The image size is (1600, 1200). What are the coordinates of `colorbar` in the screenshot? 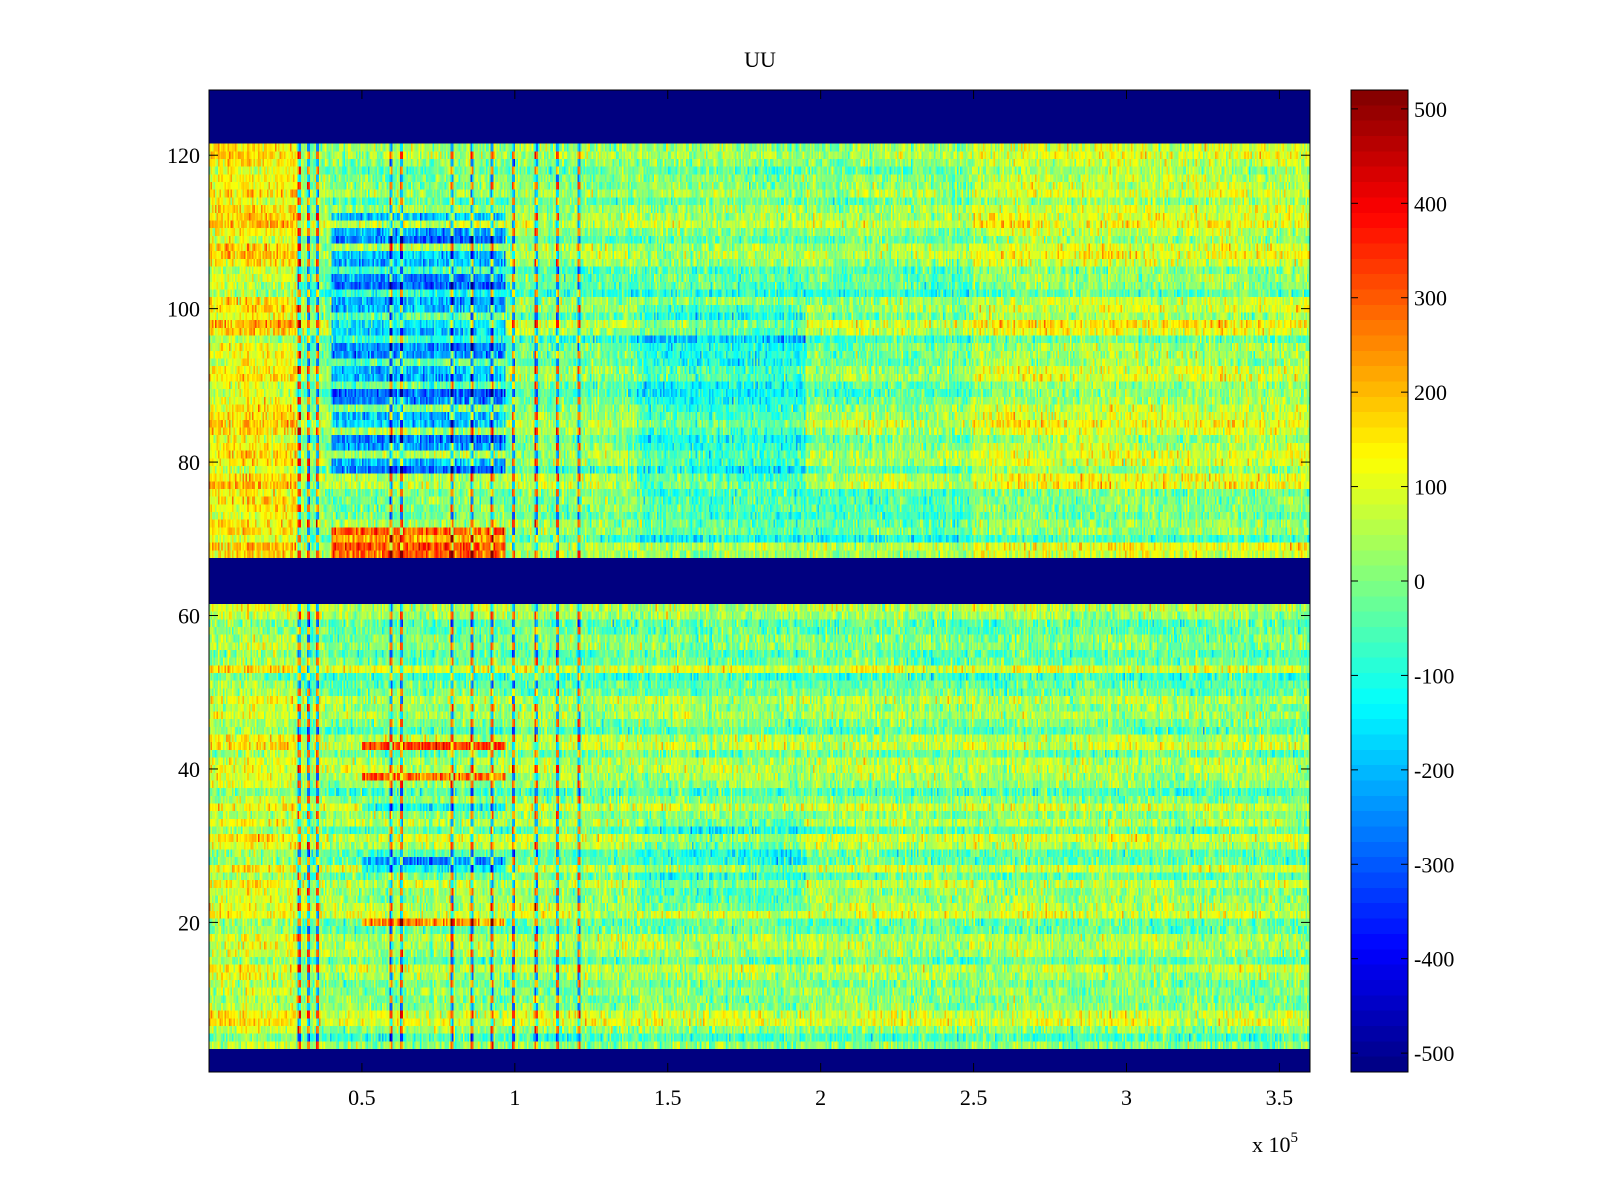 It's located at (1379, 581).